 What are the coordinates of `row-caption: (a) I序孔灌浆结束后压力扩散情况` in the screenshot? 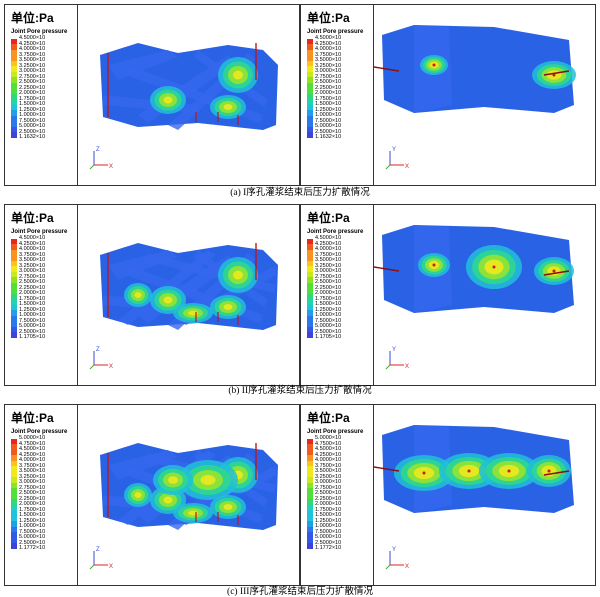 It's located at (300, 193).